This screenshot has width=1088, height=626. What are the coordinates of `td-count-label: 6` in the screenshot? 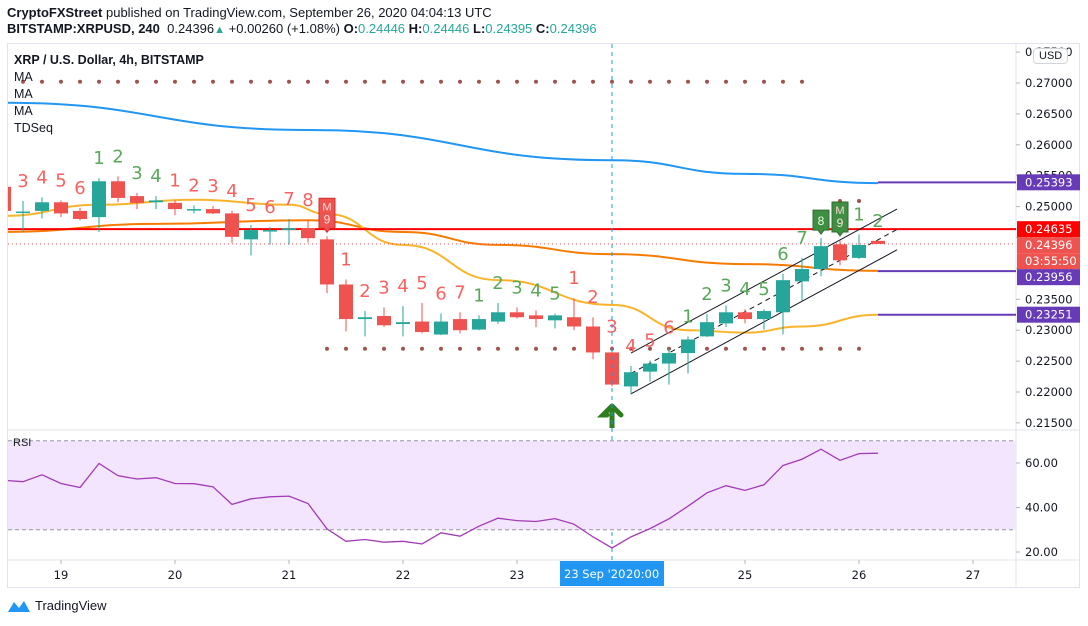 It's located at (79, 188).